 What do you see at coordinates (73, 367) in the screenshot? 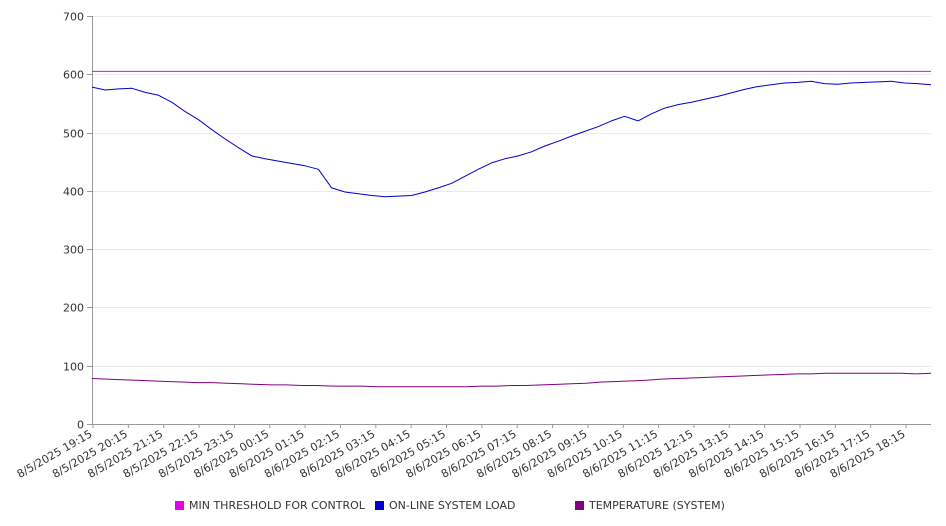
I see `y-tick-label: 100` at bounding box center [73, 367].